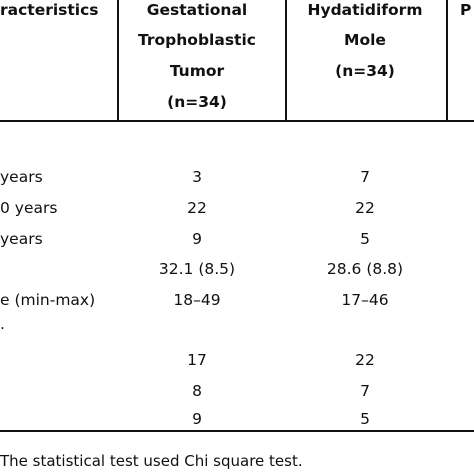 The image size is (474, 474). Describe the element at coordinates (197, 239) in the screenshot. I see `row-3-gtt: 9` at that location.